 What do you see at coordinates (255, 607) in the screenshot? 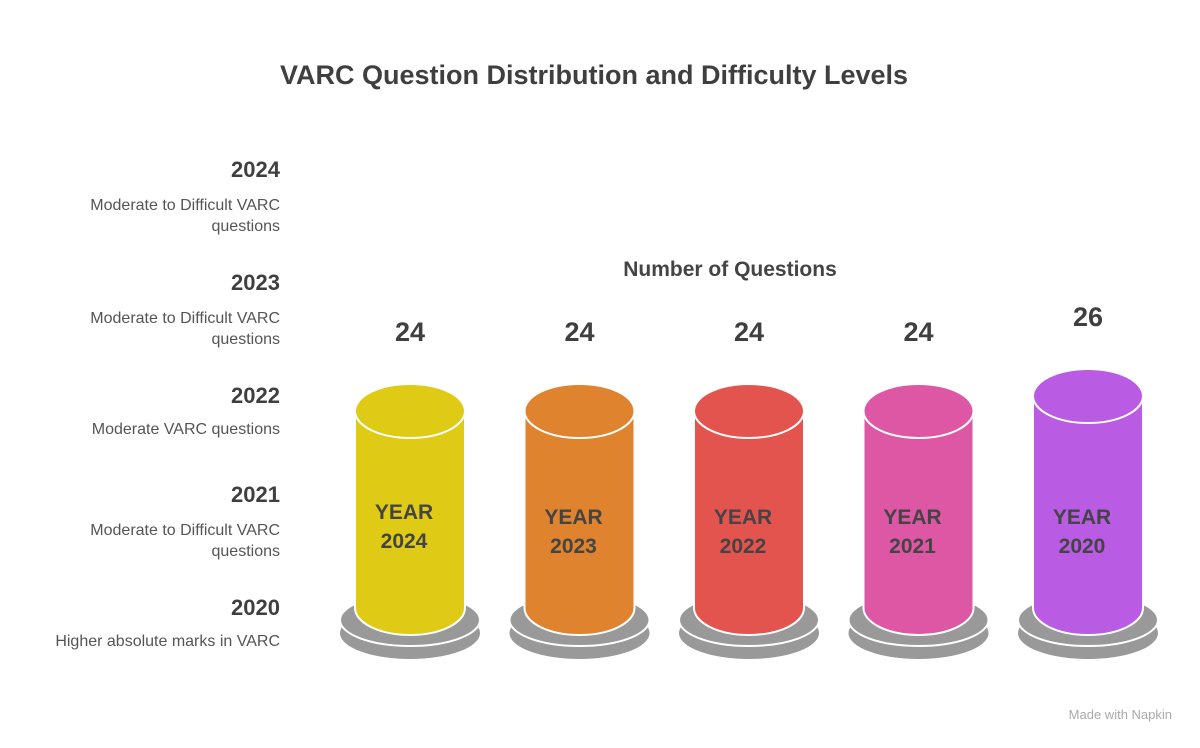
I see `legend-year: 2020` at bounding box center [255, 607].